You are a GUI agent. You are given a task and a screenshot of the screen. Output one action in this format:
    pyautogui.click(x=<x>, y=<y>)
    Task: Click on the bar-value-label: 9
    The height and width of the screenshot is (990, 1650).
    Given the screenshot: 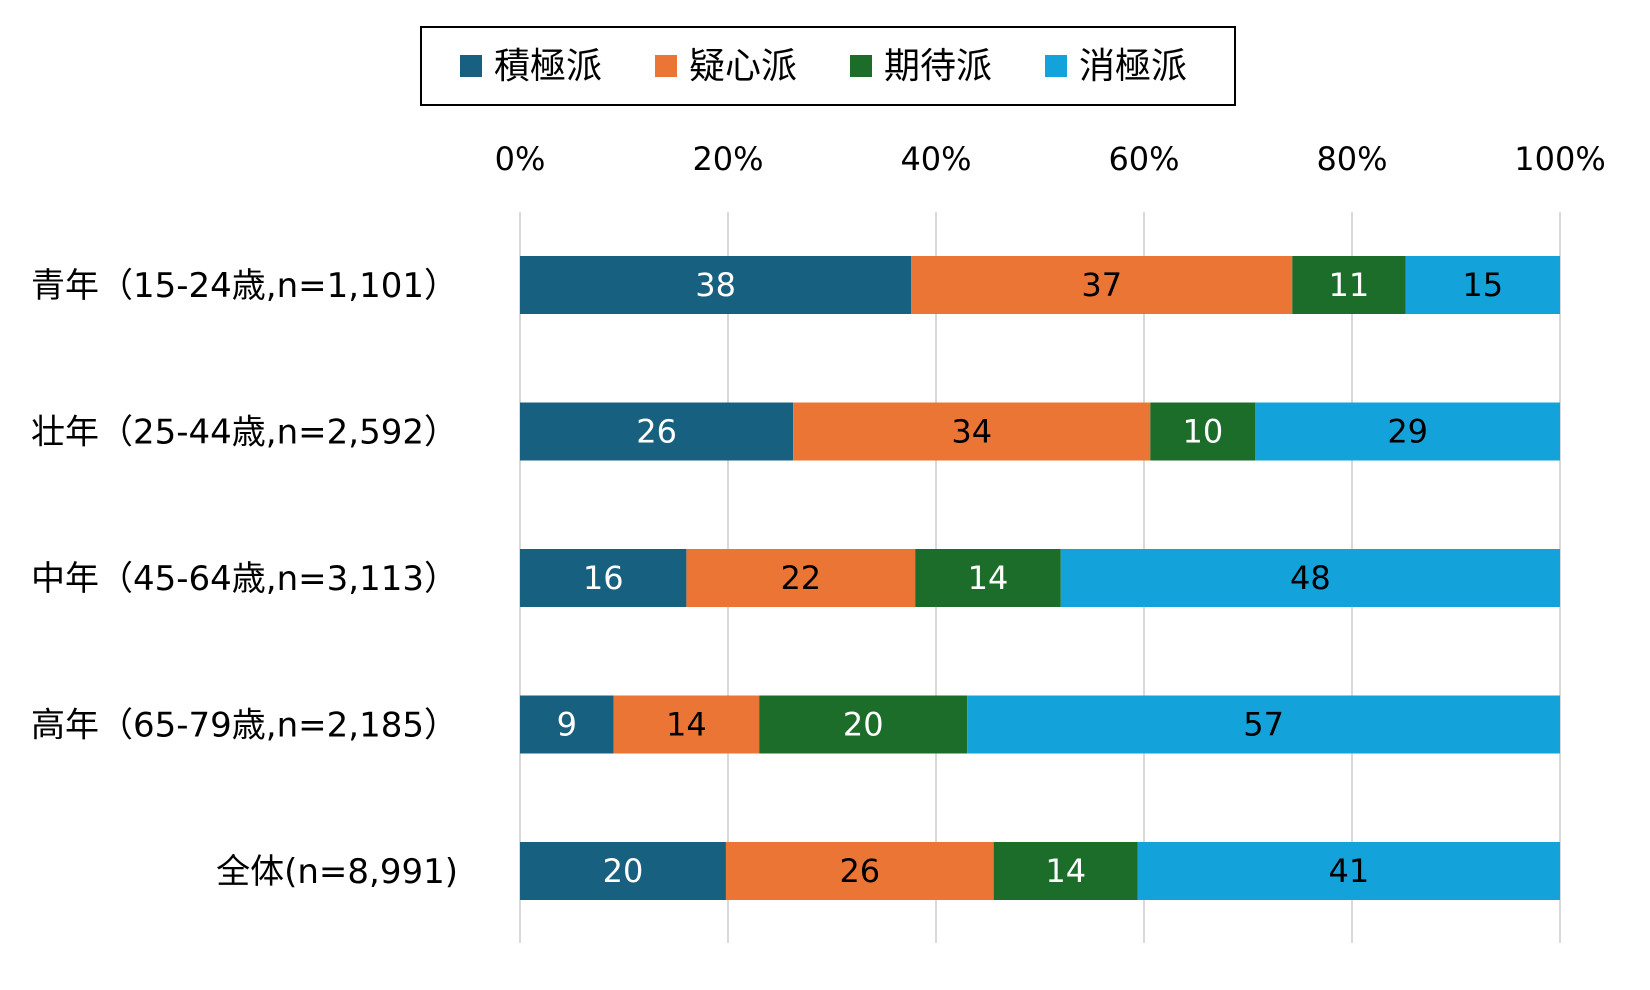 What is the action you would take?
    pyautogui.click(x=567, y=725)
    